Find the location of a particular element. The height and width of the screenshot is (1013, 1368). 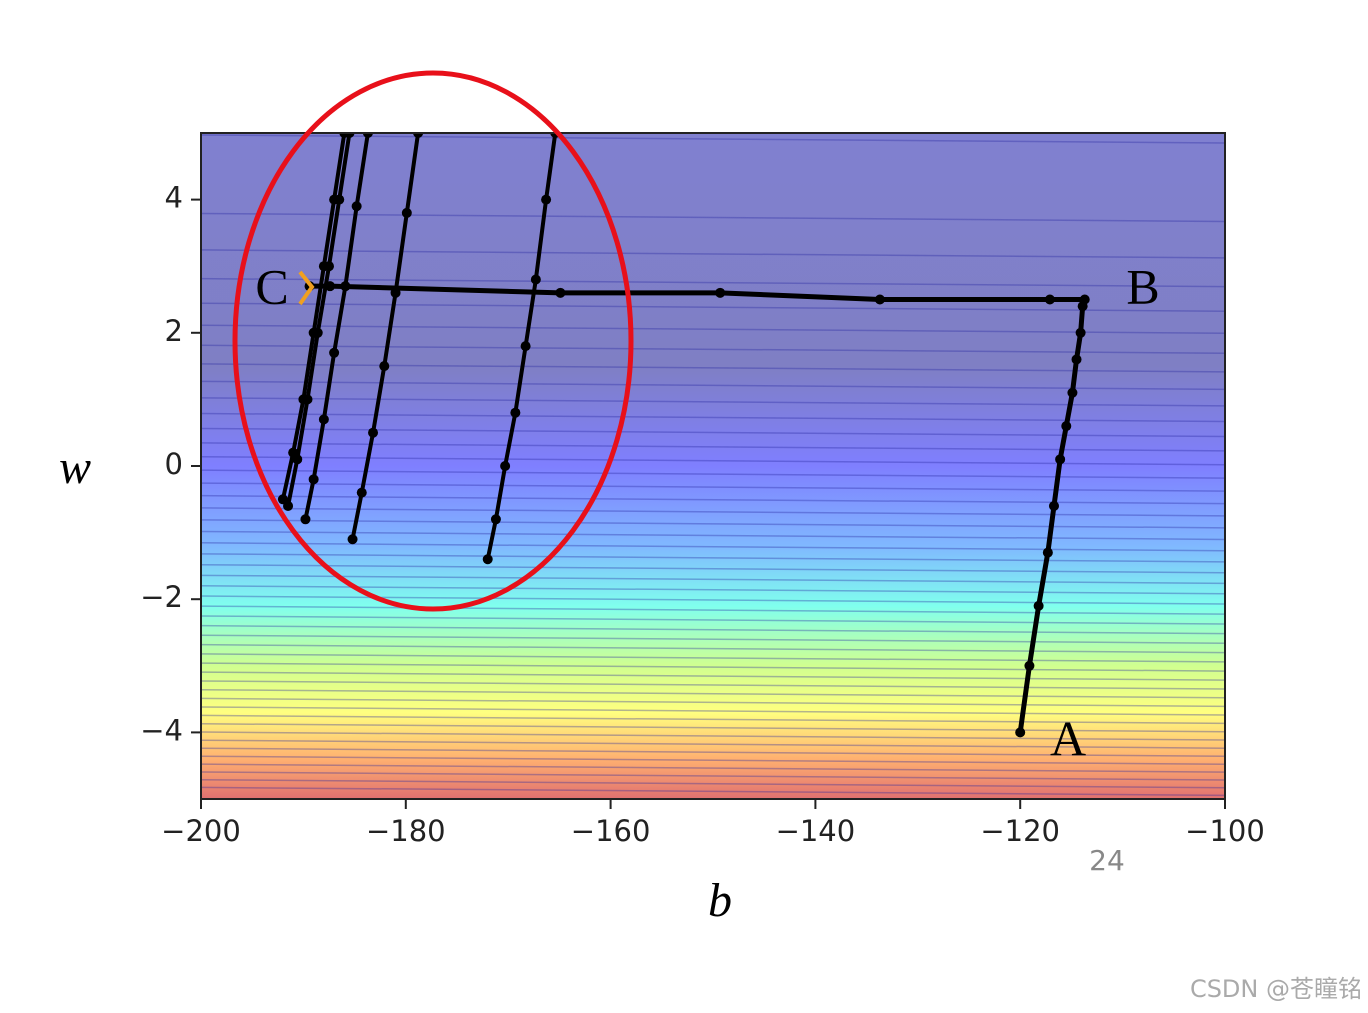

x-tick-label: −160 is located at coordinates (611, 831).